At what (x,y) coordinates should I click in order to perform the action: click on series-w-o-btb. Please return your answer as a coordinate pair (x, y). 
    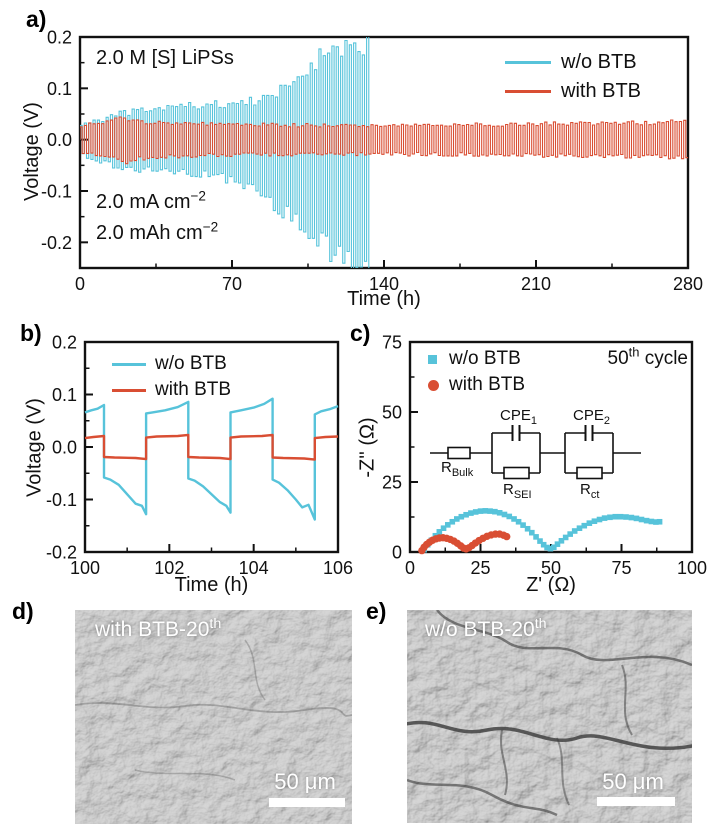
    Looking at the image, I should click on (211, 459).